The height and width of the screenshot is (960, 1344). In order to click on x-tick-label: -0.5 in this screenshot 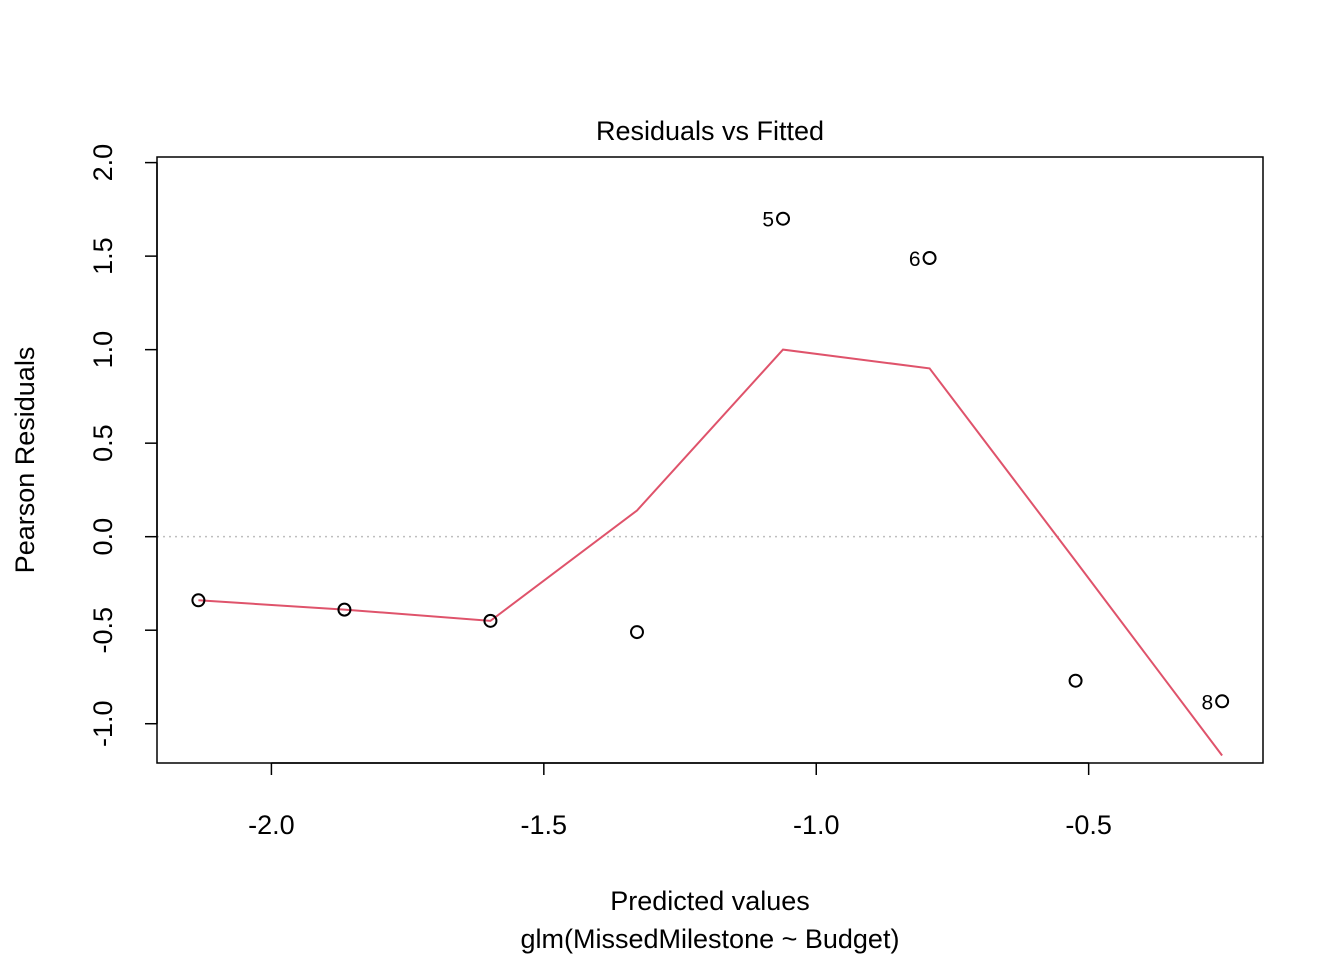, I will do `click(1088, 825)`.